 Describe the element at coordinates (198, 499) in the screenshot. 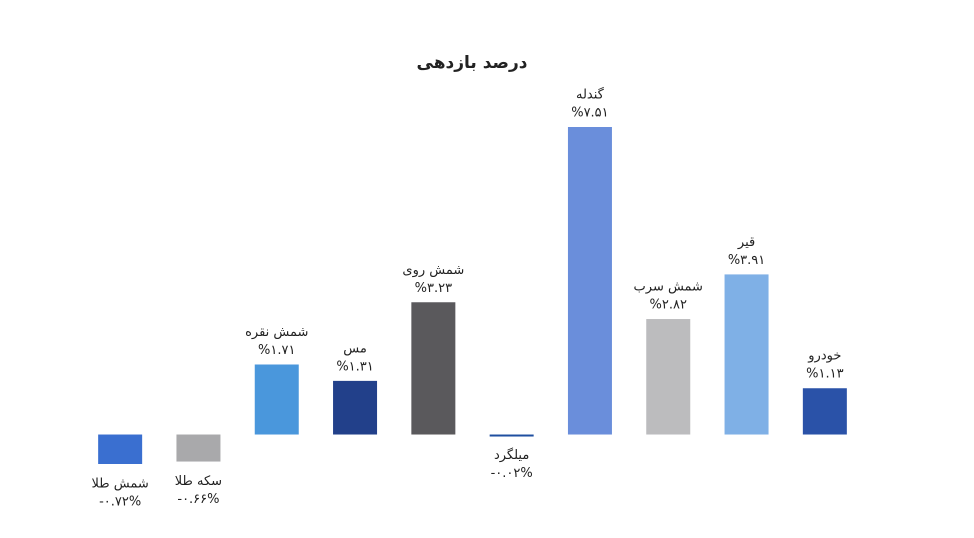

I see `value-label: -۰.۶۶%` at that location.